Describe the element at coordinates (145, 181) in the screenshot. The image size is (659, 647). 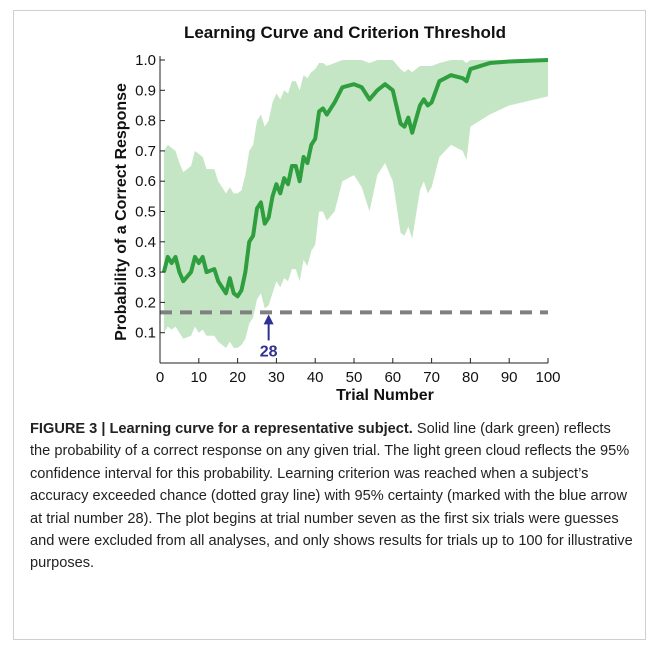
I see `y-tick-label: 0.6` at that location.